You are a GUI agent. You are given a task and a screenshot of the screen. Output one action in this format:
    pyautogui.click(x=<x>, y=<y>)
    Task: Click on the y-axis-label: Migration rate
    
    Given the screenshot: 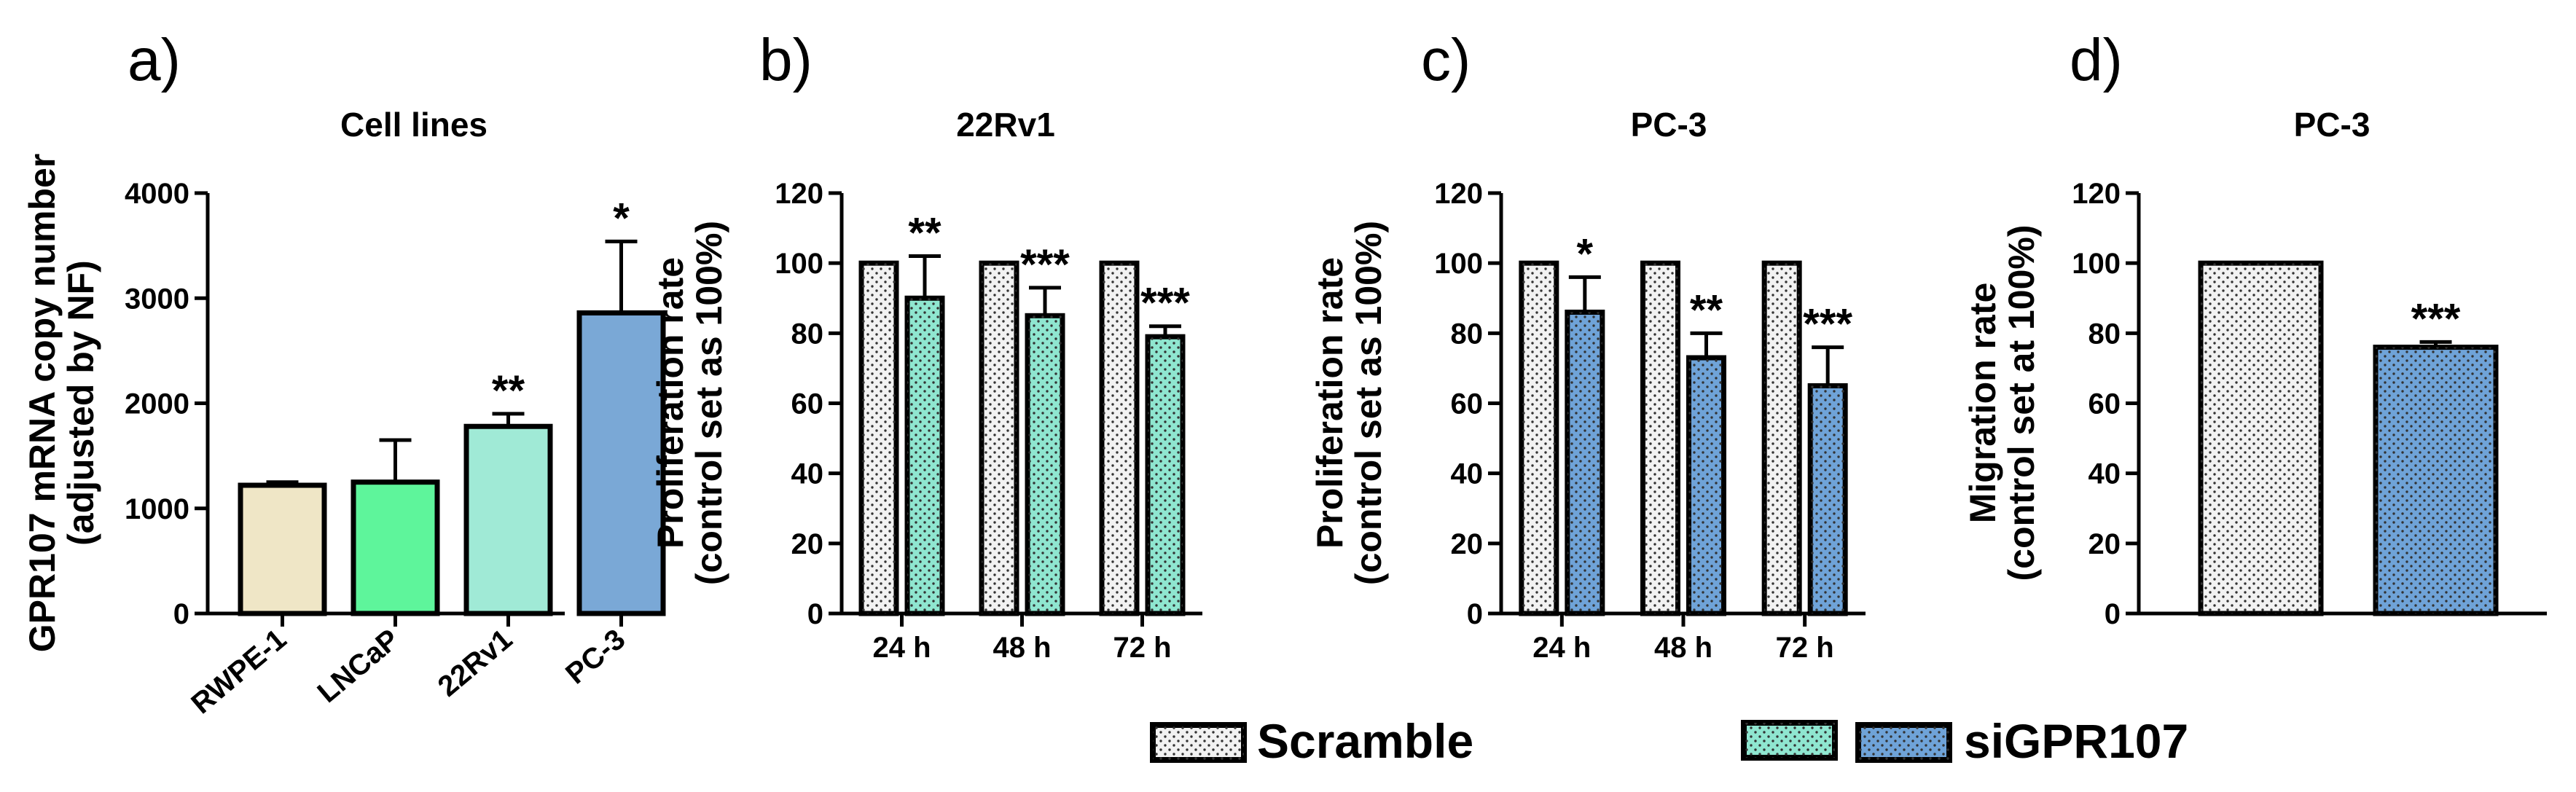 What is the action you would take?
    pyautogui.click(x=1982, y=403)
    